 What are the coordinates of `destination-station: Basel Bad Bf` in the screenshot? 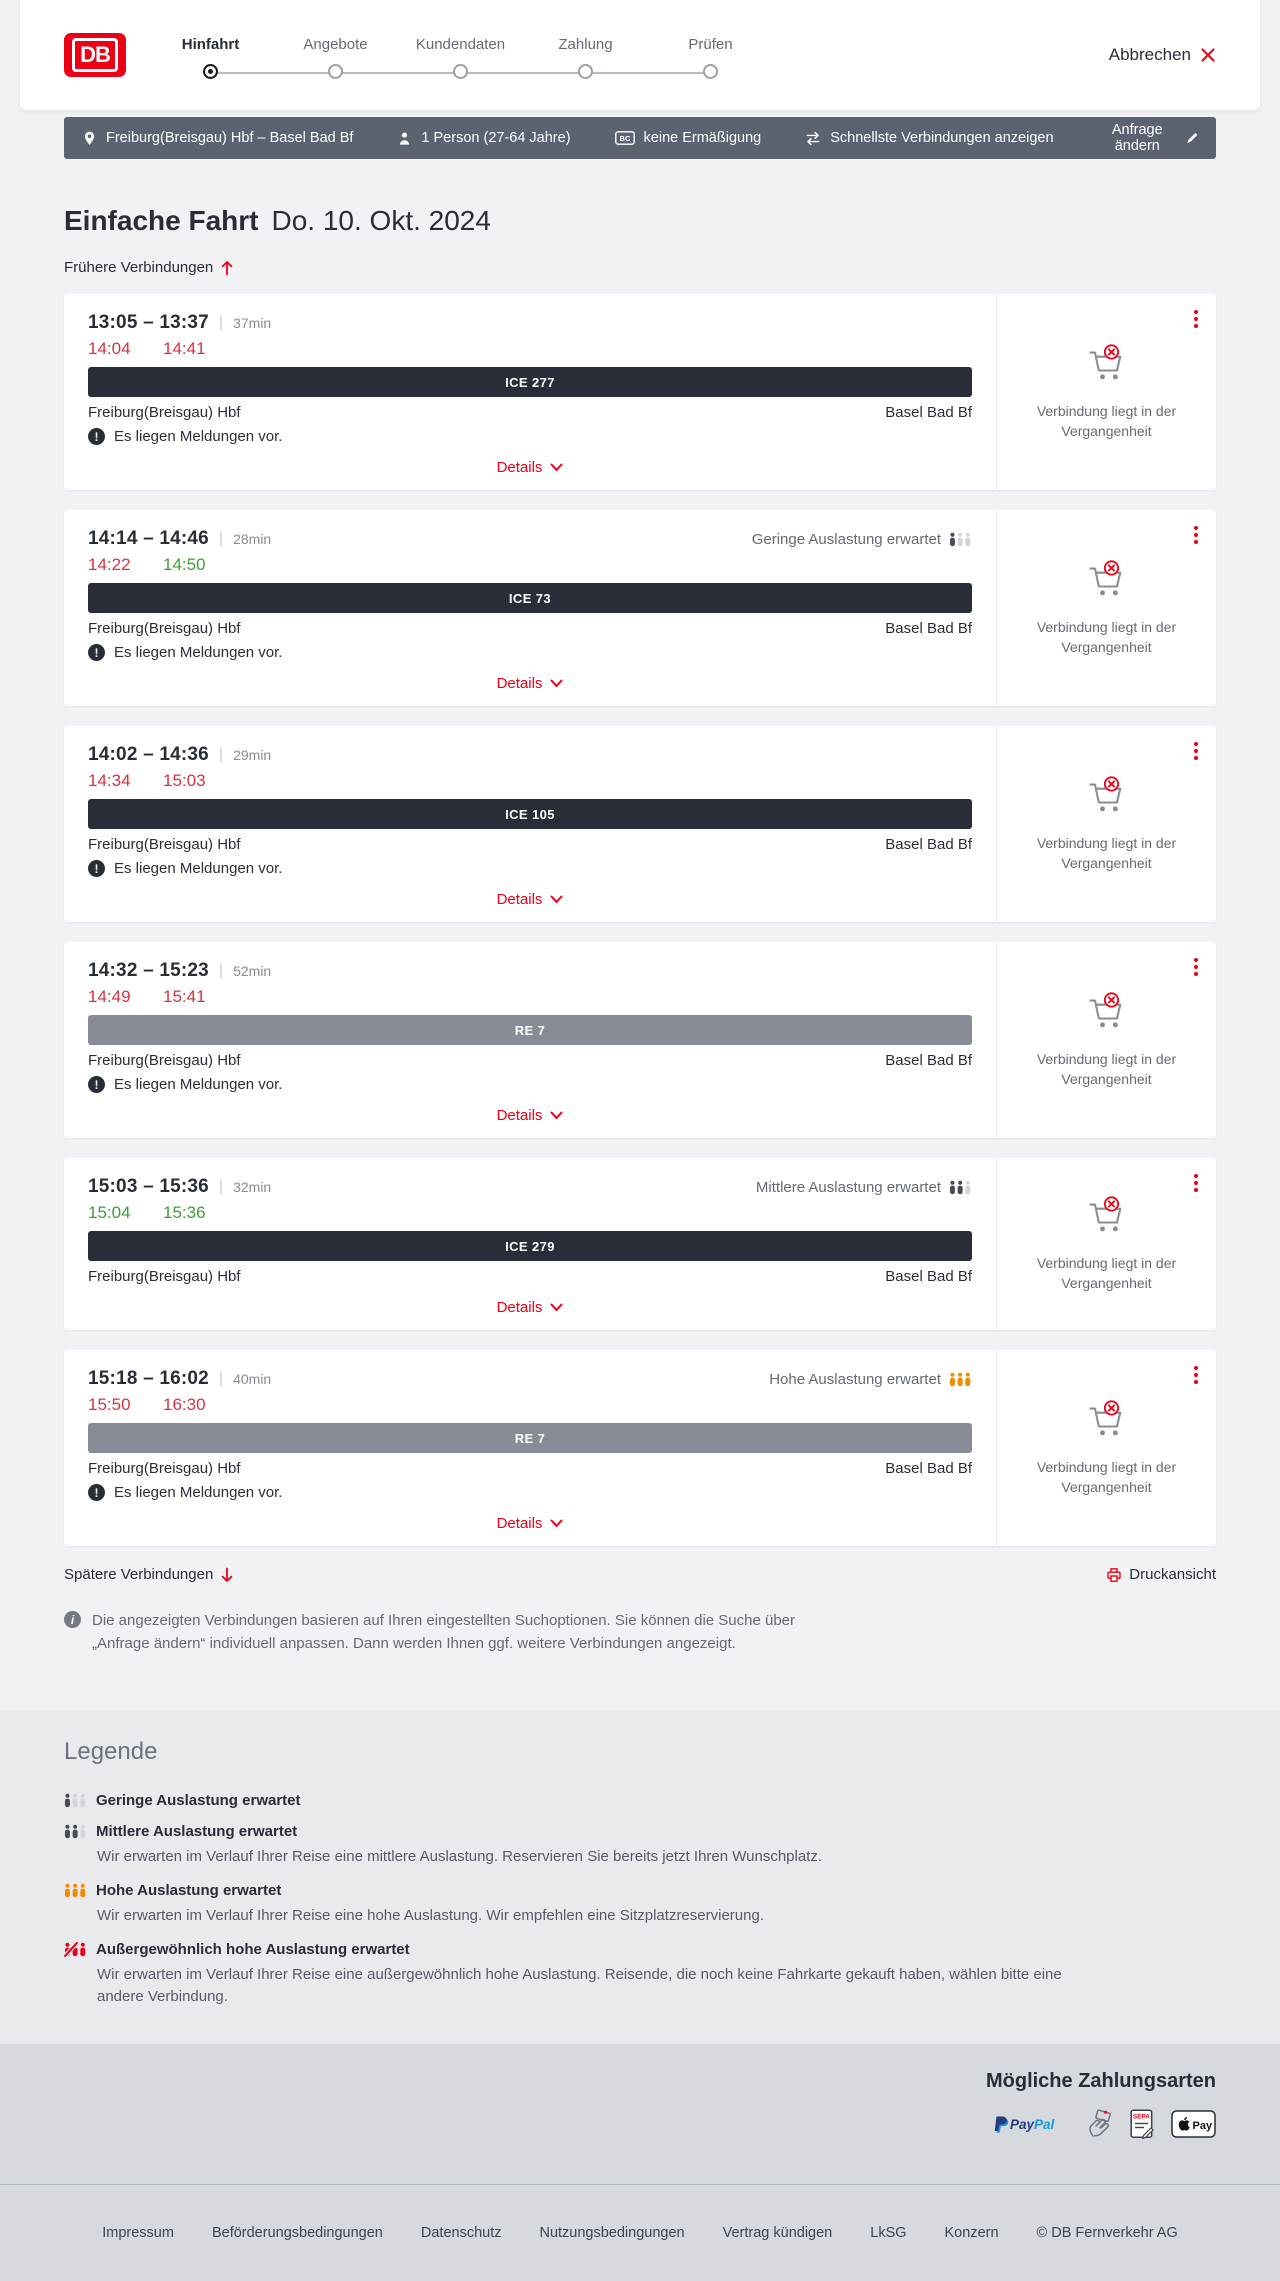 It's located at (928, 1060).